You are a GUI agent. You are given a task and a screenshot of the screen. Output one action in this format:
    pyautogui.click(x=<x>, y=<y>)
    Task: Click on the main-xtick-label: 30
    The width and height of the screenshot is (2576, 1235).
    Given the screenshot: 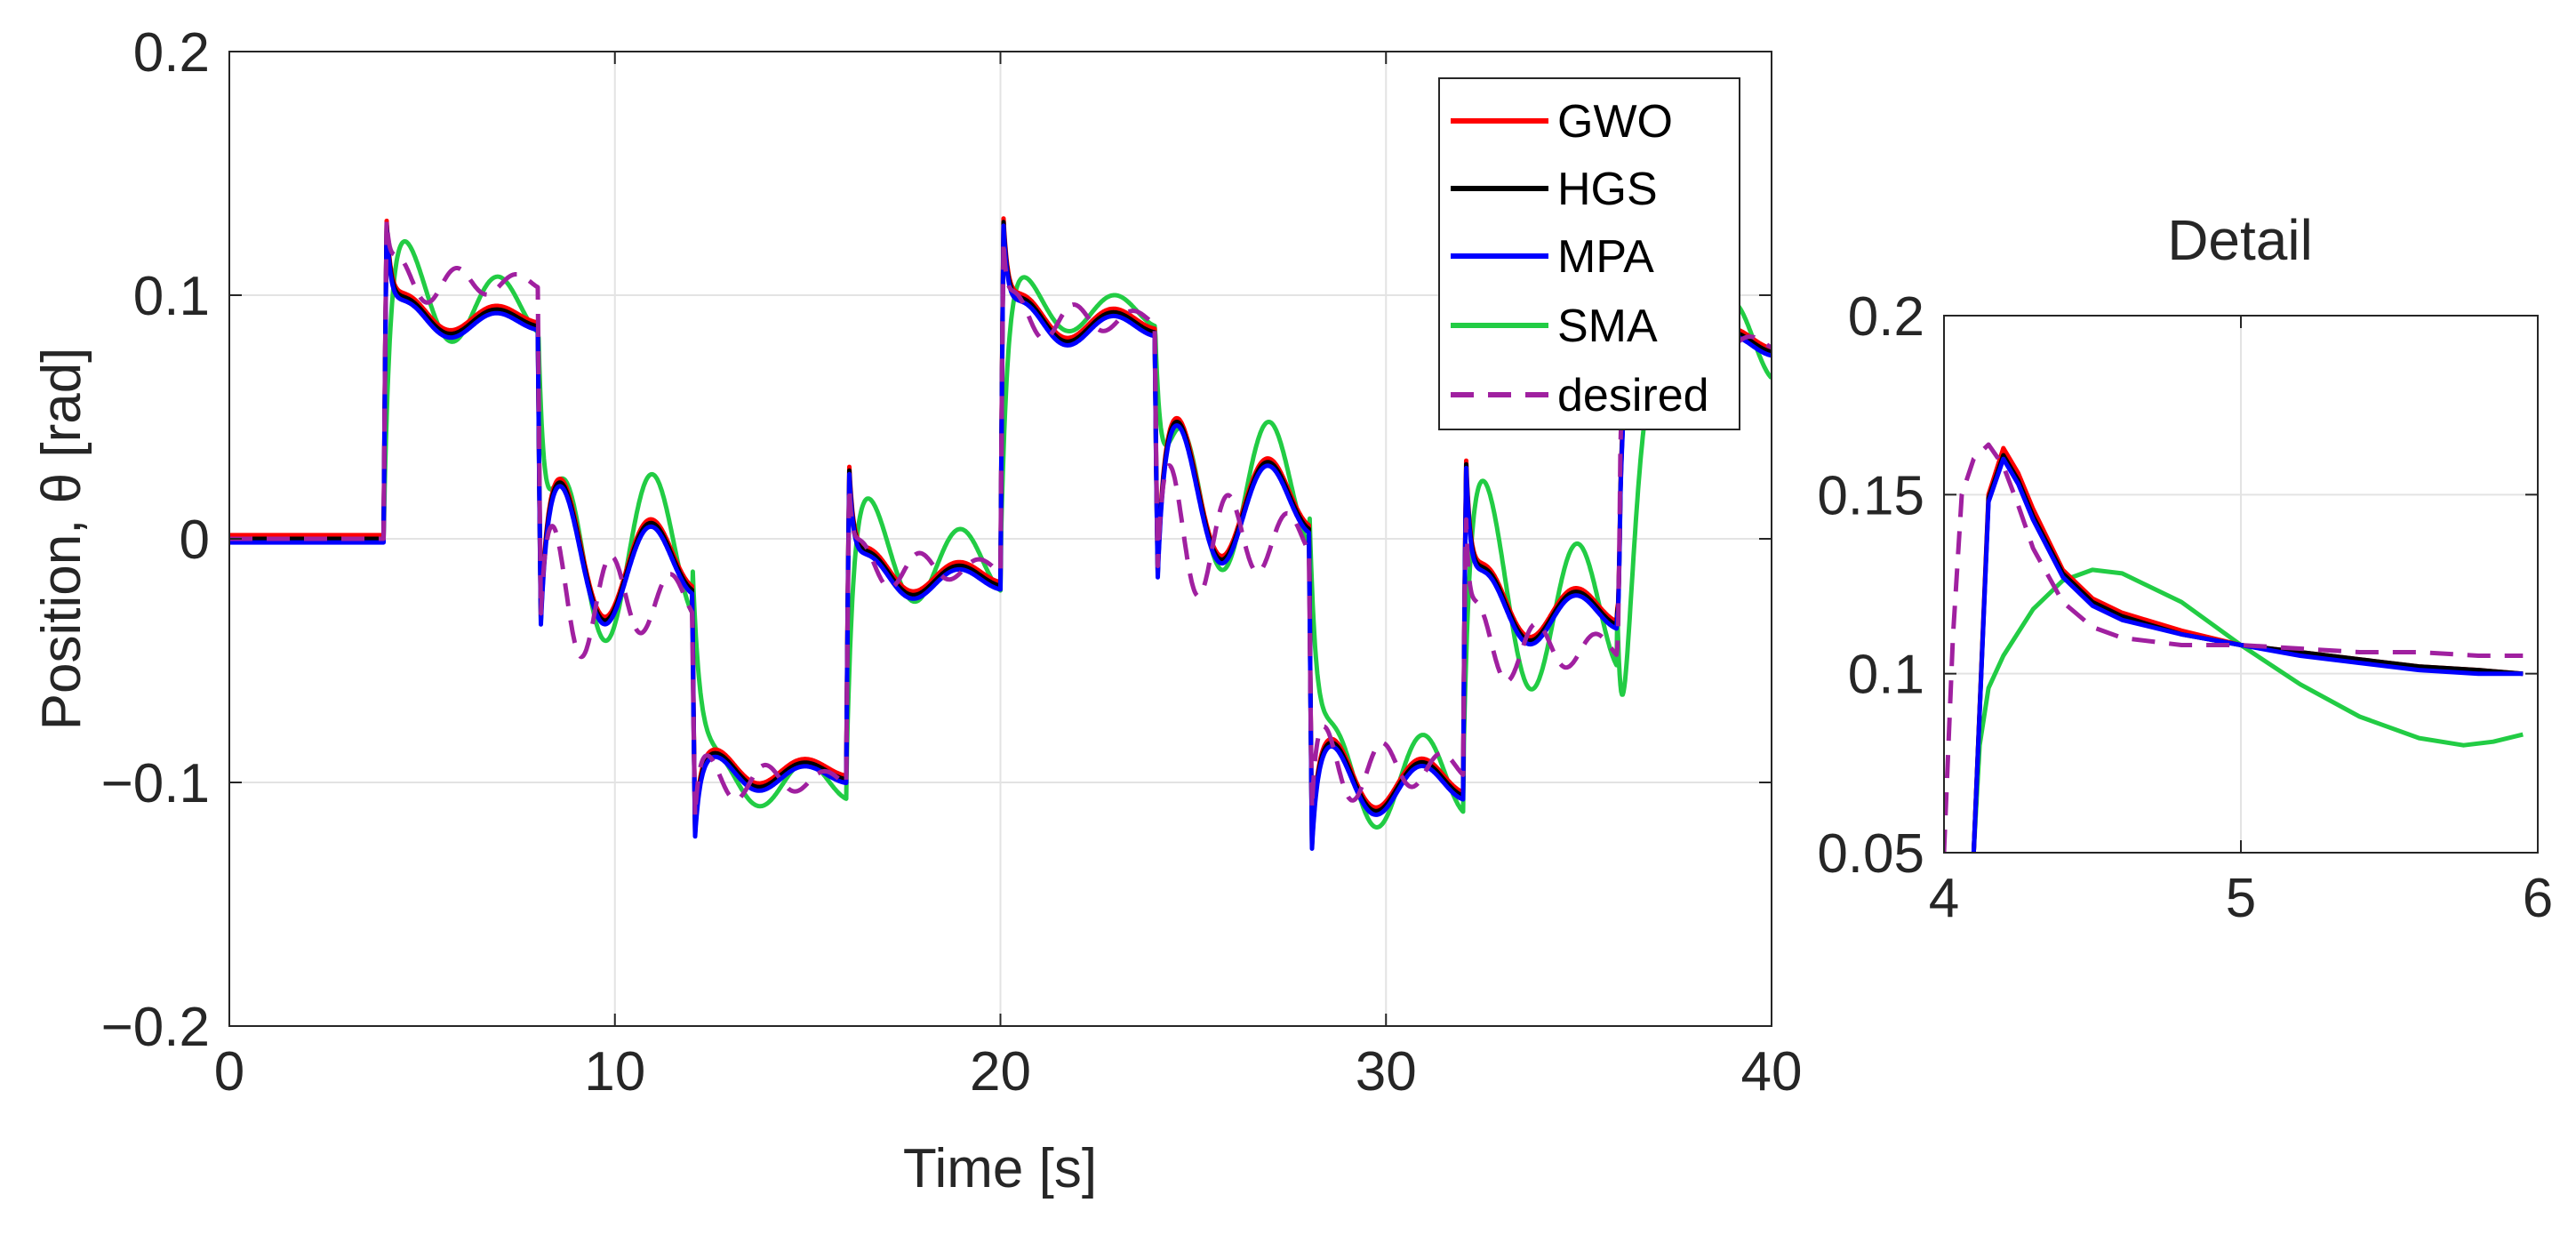 What is the action you would take?
    pyautogui.click(x=1386, y=1072)
    